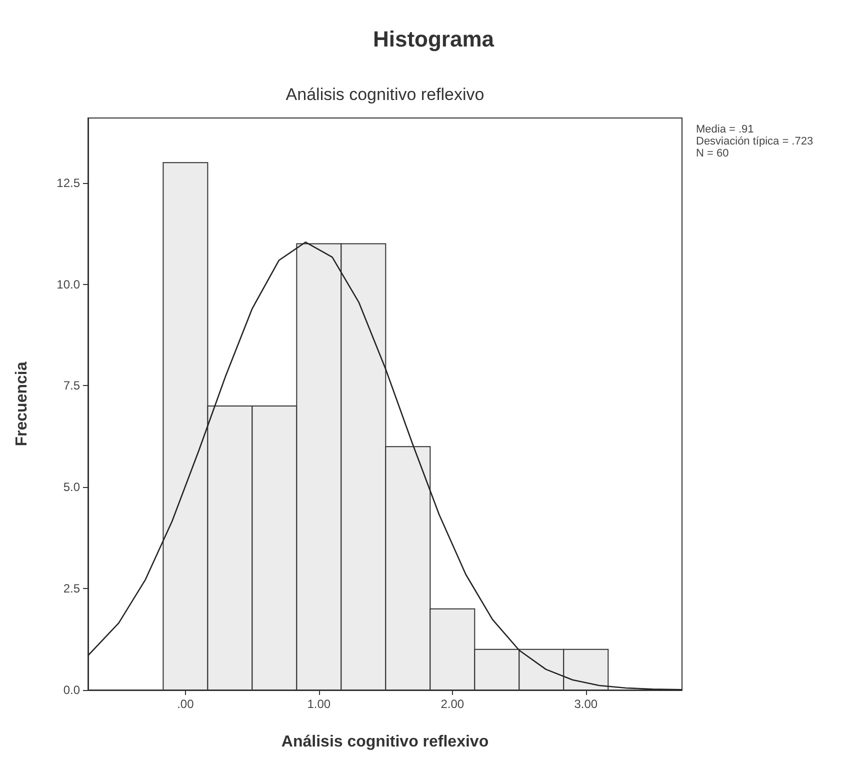 The image size is (867, 761). What do you see at coordinates (712, 154) in the screenshot?
I see `text: N = 60` at bounding box center [712, 154].